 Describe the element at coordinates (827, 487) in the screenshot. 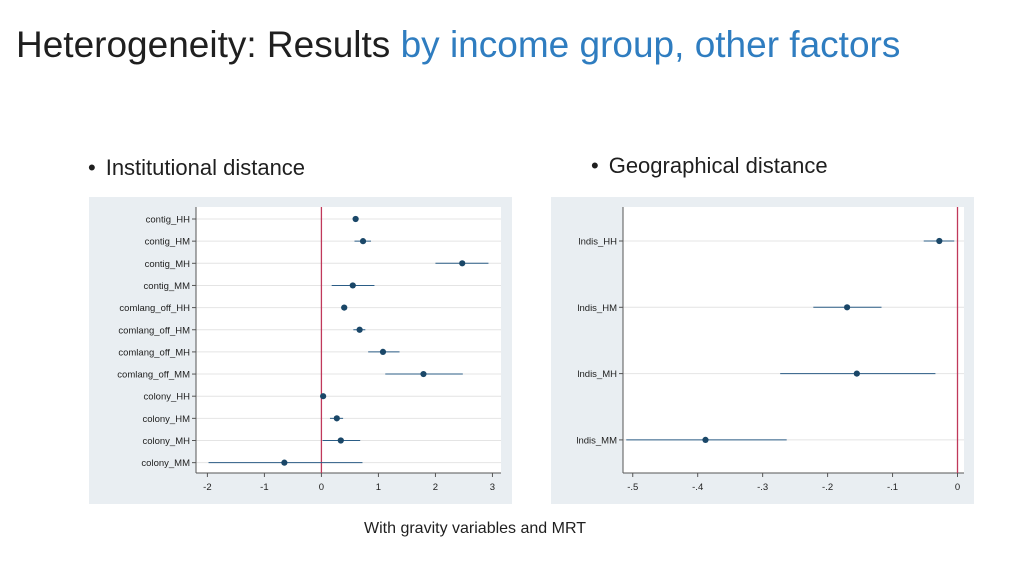

I see `x-tick-label: -.2` at that location.